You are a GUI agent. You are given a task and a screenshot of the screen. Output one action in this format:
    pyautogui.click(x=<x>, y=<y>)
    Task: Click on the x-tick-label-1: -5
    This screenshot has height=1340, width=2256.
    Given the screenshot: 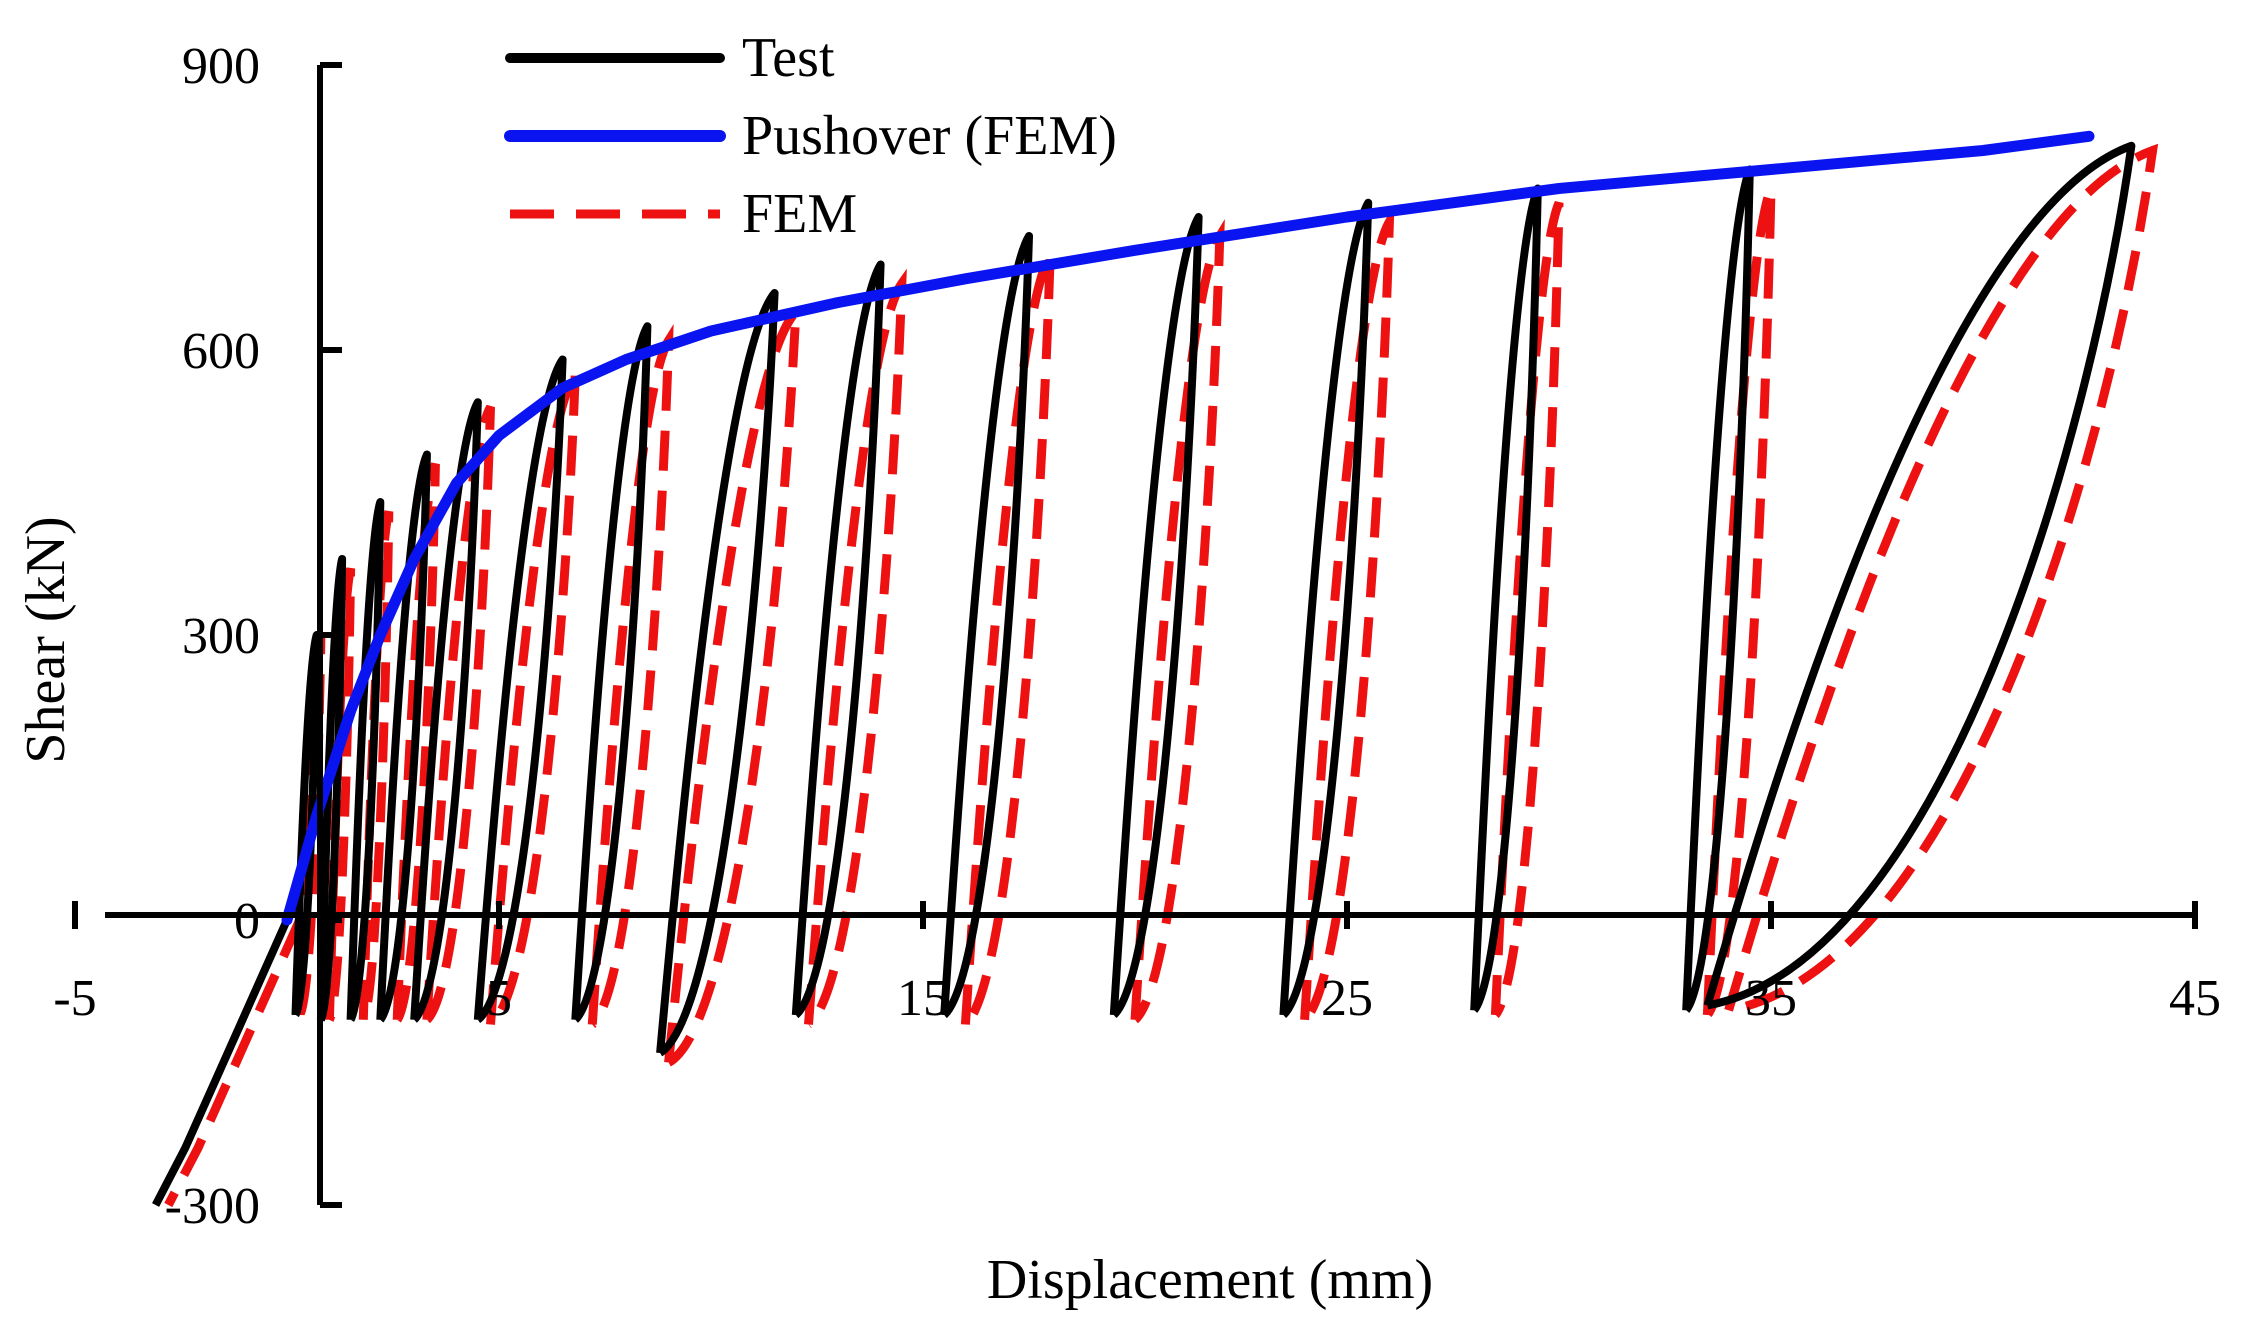 What is the action you would take?
    pyautogui.click(x=74, y=998)
    